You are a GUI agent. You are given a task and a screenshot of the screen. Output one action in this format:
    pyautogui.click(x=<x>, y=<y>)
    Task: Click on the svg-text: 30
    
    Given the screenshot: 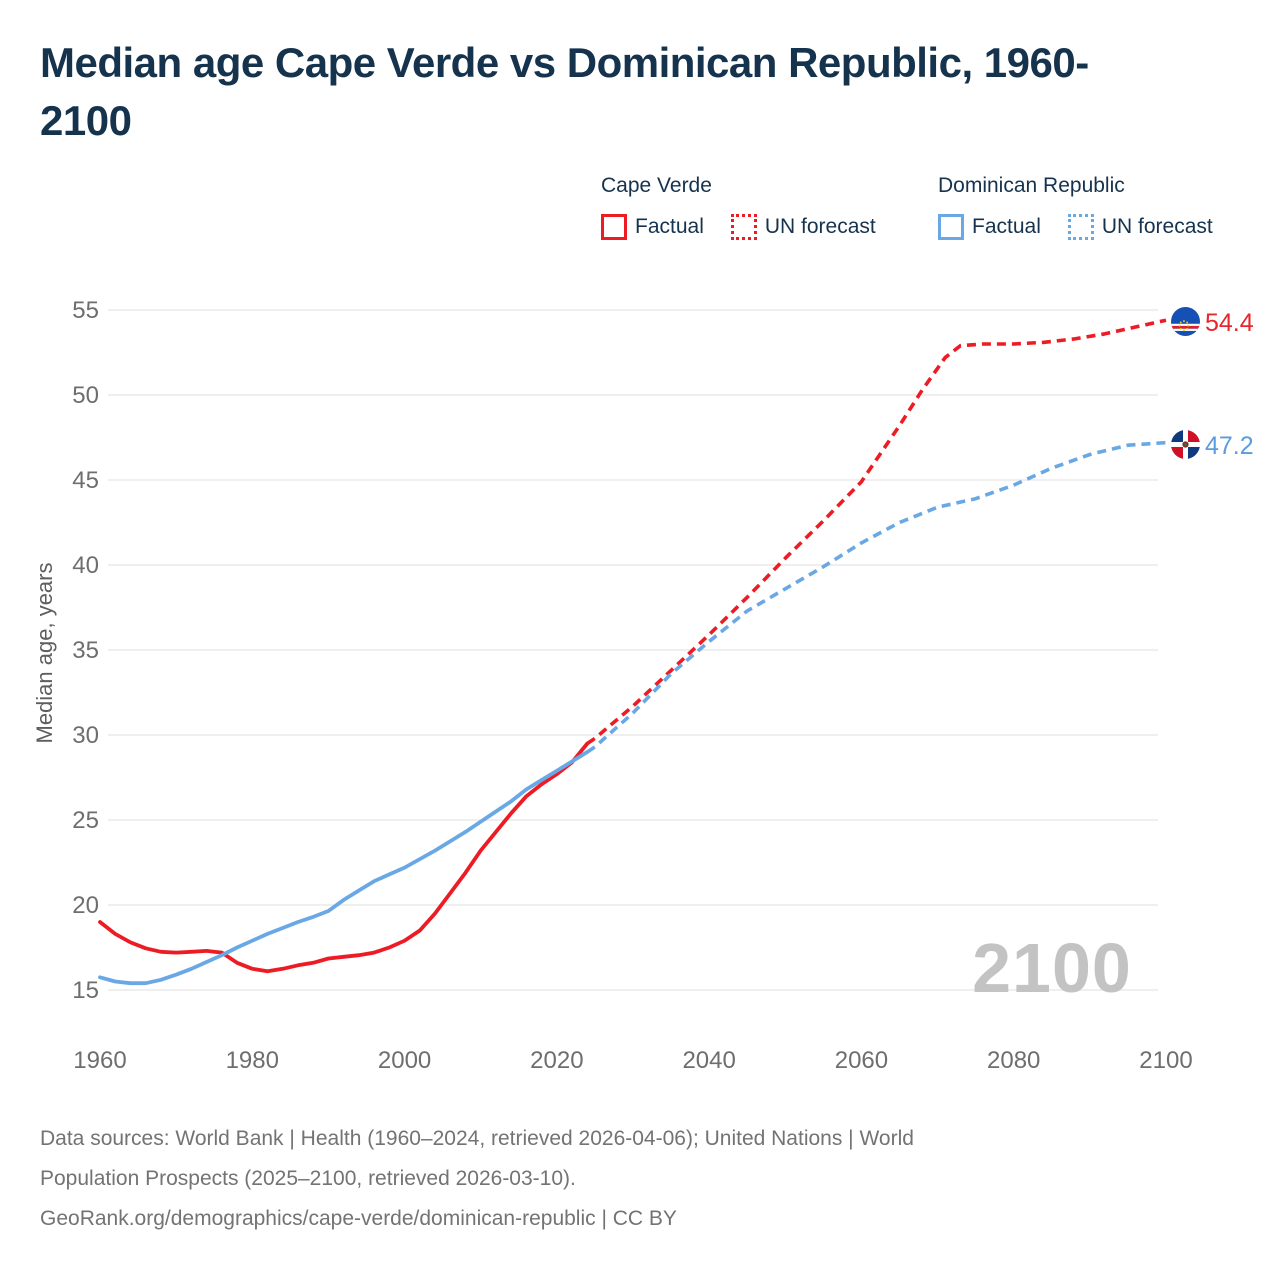 What is the action you would take?
    pyautogui.click(x=85, y=735)
    